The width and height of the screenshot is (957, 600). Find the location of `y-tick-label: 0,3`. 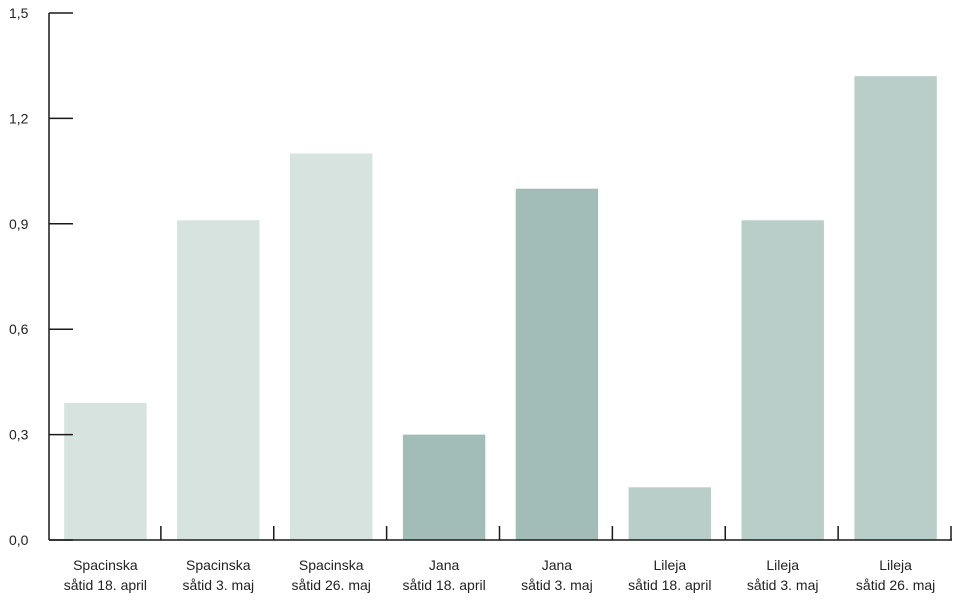

y-tick-label: 0,3 is located at coordinates (19, 435).